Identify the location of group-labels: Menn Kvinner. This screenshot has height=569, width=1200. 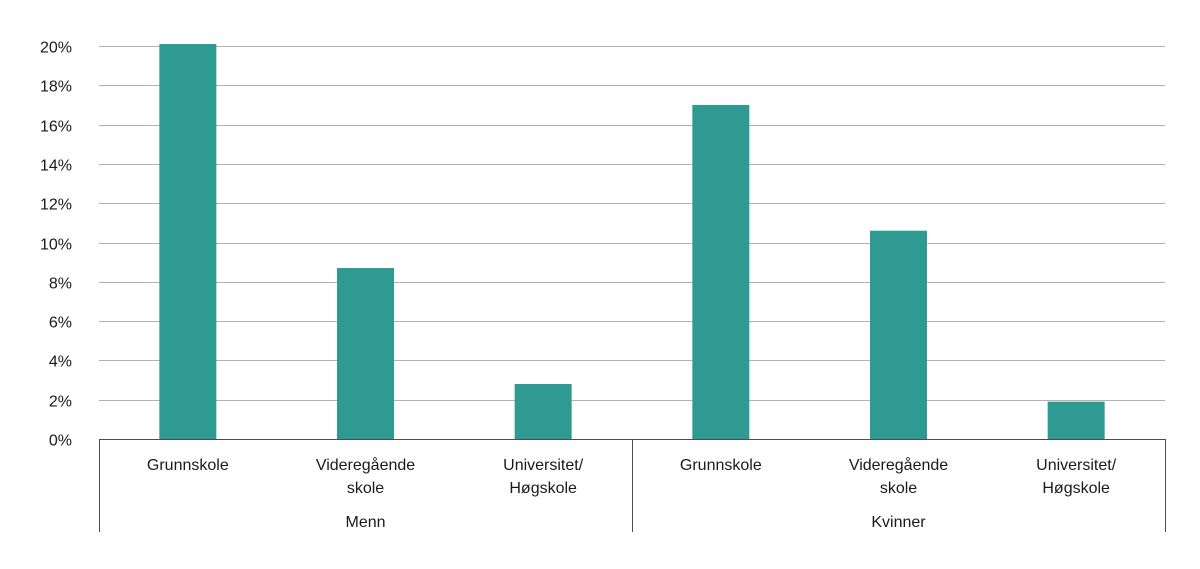
(635, 522).